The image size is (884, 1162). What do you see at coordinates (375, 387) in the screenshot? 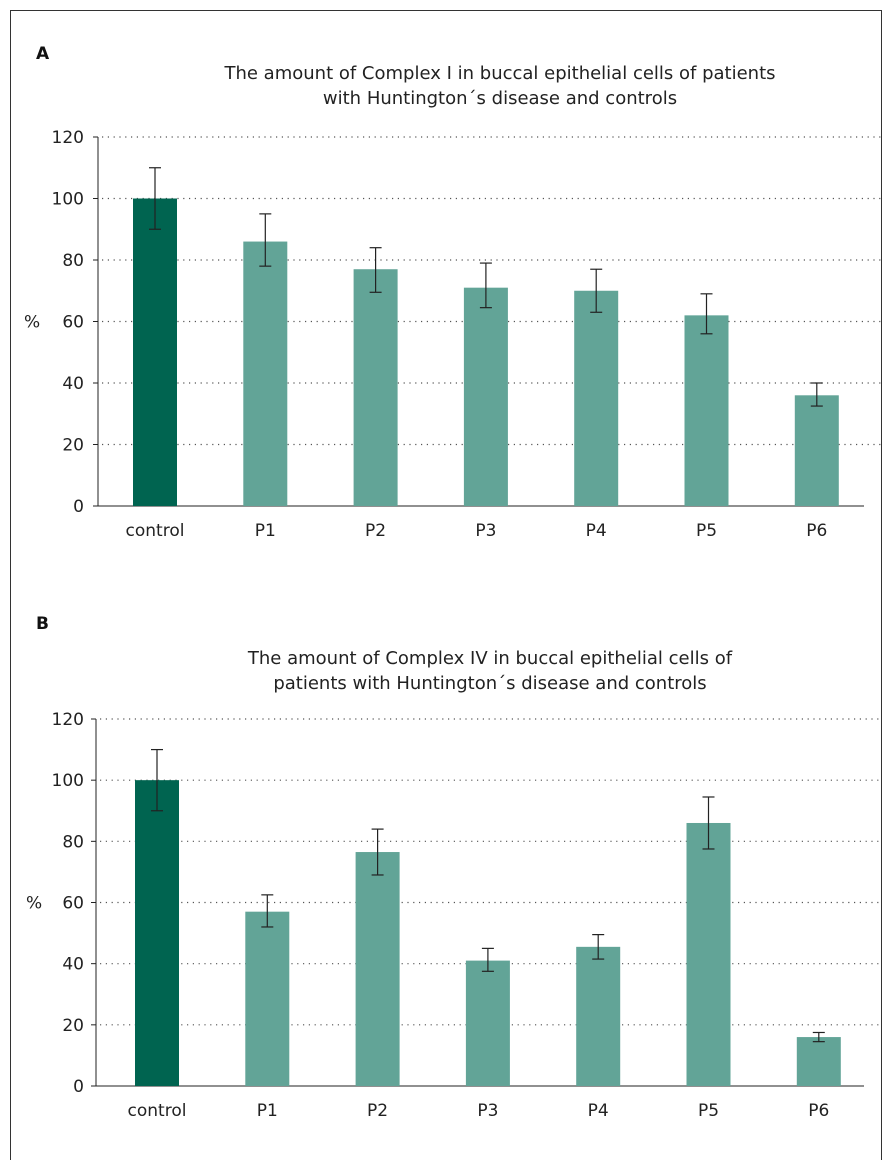
I see `bar-a-P2` at bounding box center [375, 387].